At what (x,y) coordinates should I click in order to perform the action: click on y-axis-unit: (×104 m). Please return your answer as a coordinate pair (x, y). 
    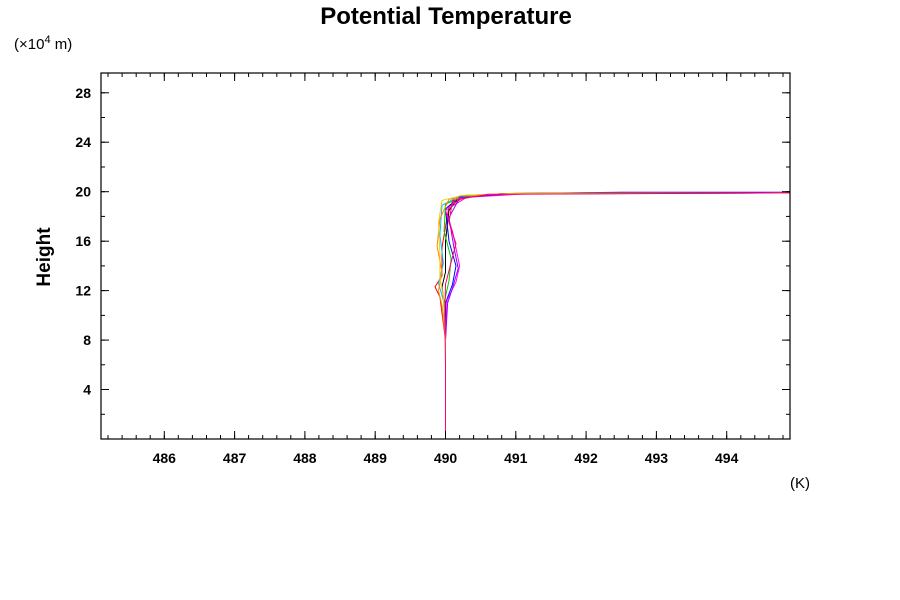
    Looking at the image, I should click on (43, 43).